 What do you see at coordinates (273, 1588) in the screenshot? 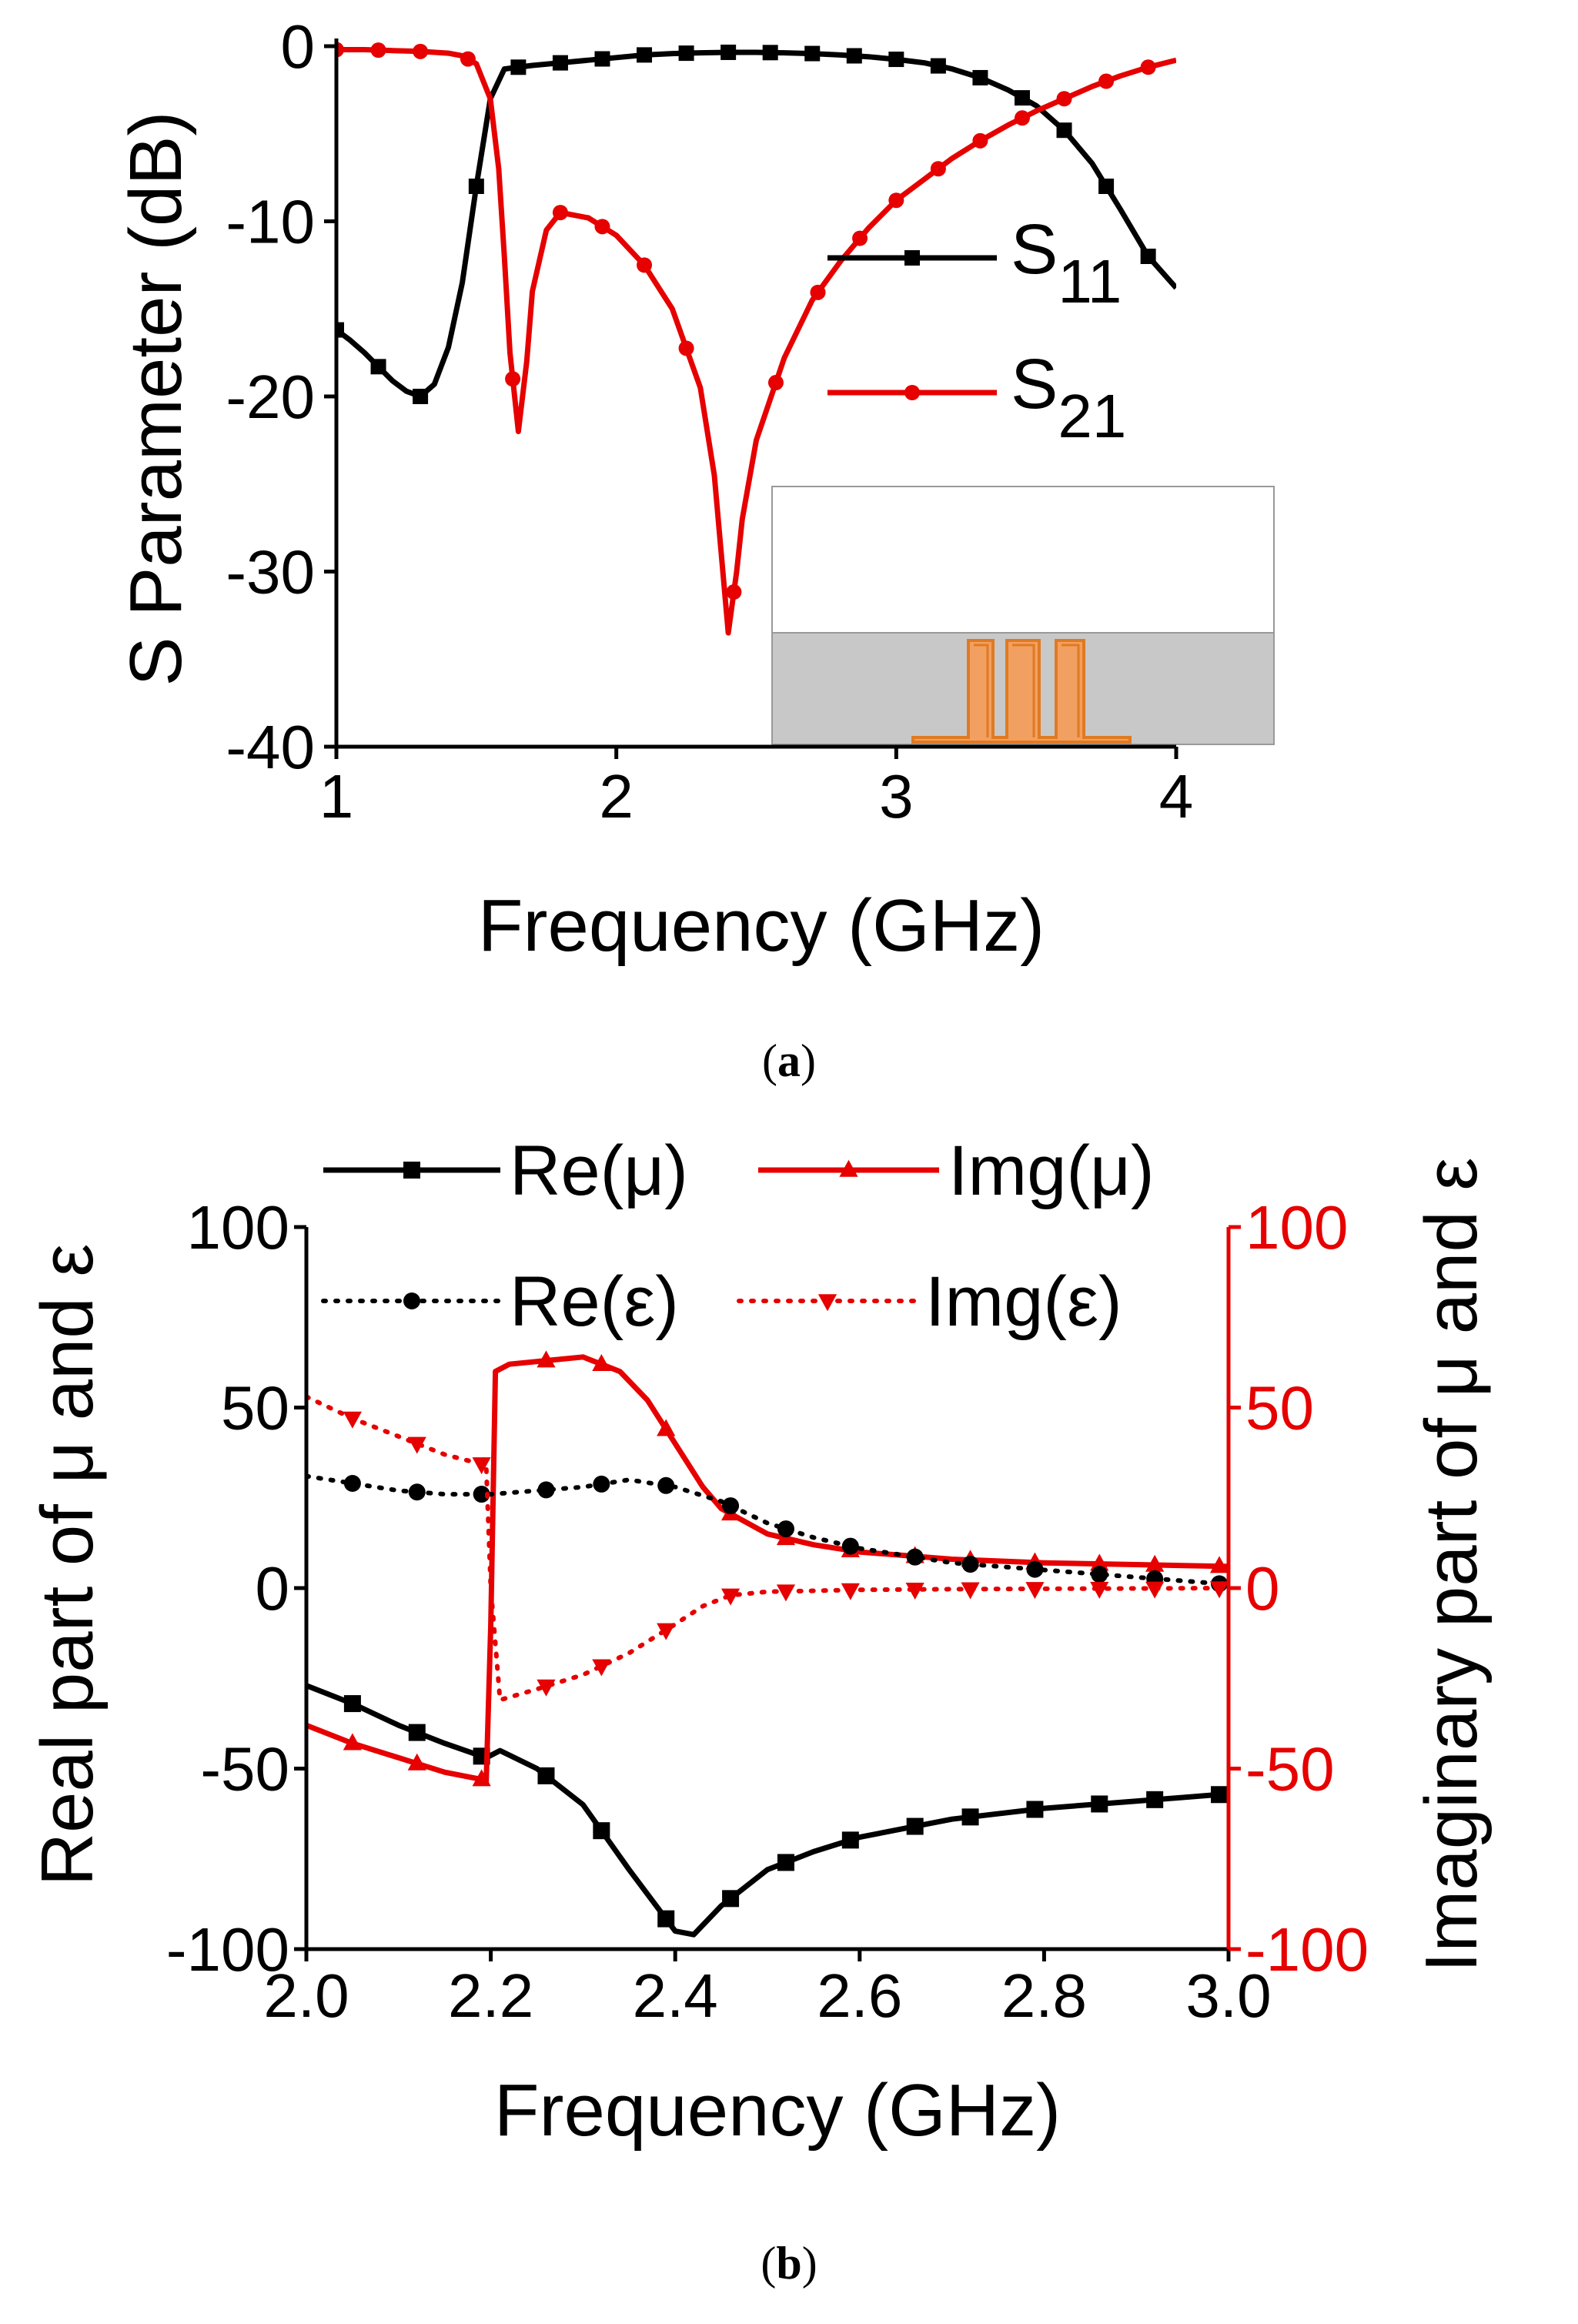
I see `y-tick-label-b: 0` at bounding box center [273, 1588].